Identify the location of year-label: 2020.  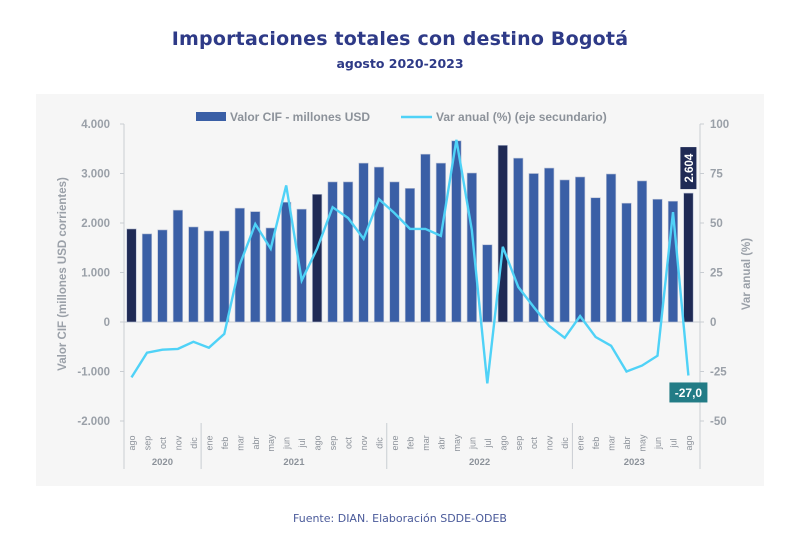
(162, 462).